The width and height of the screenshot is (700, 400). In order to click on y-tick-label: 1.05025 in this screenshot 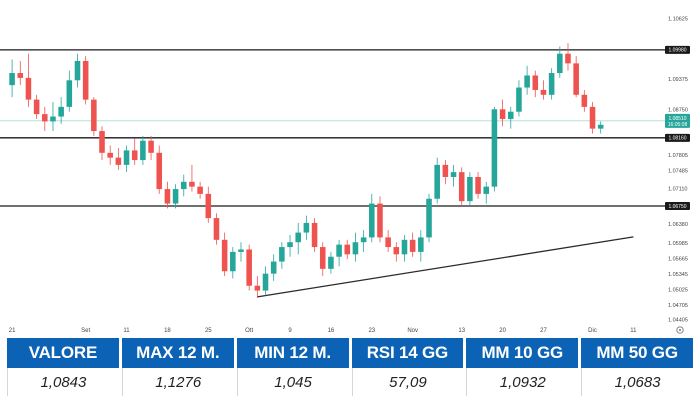, I will do `click(678, 290)`.